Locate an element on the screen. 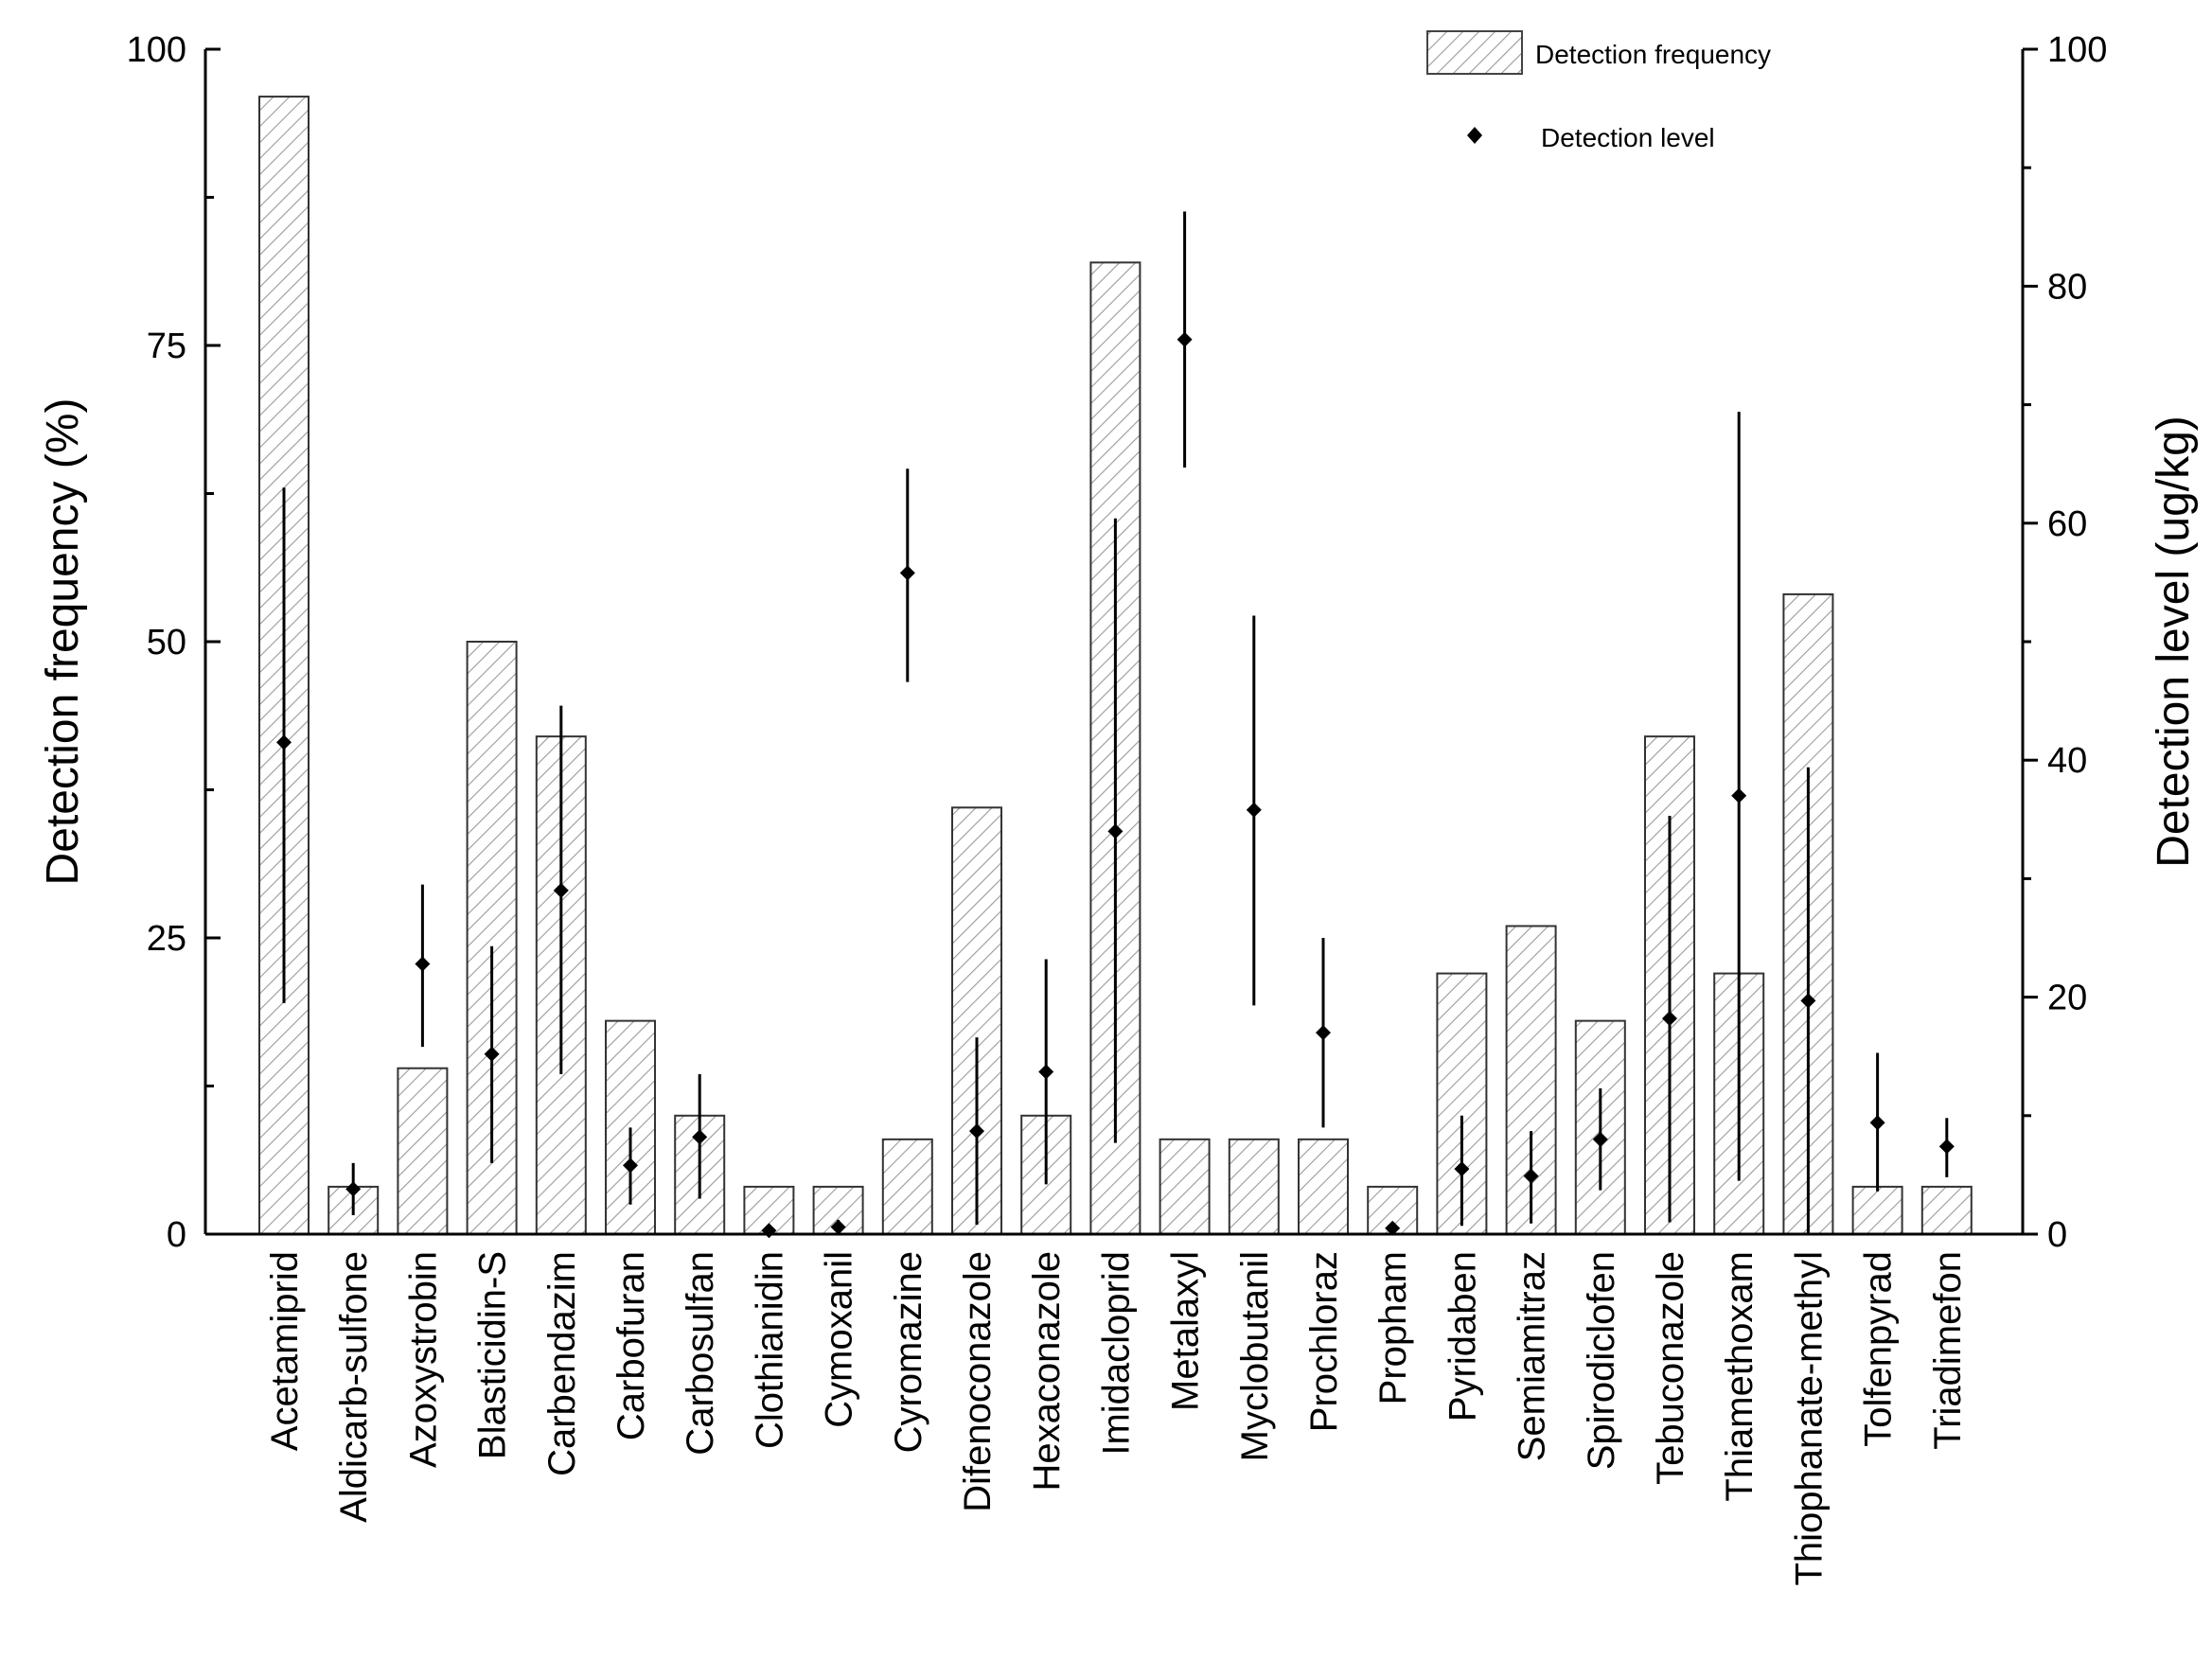 This screenshot has width=2212, height=1678. category-label: Thiophanate-methyl is located at coordinates (1809, 1418).